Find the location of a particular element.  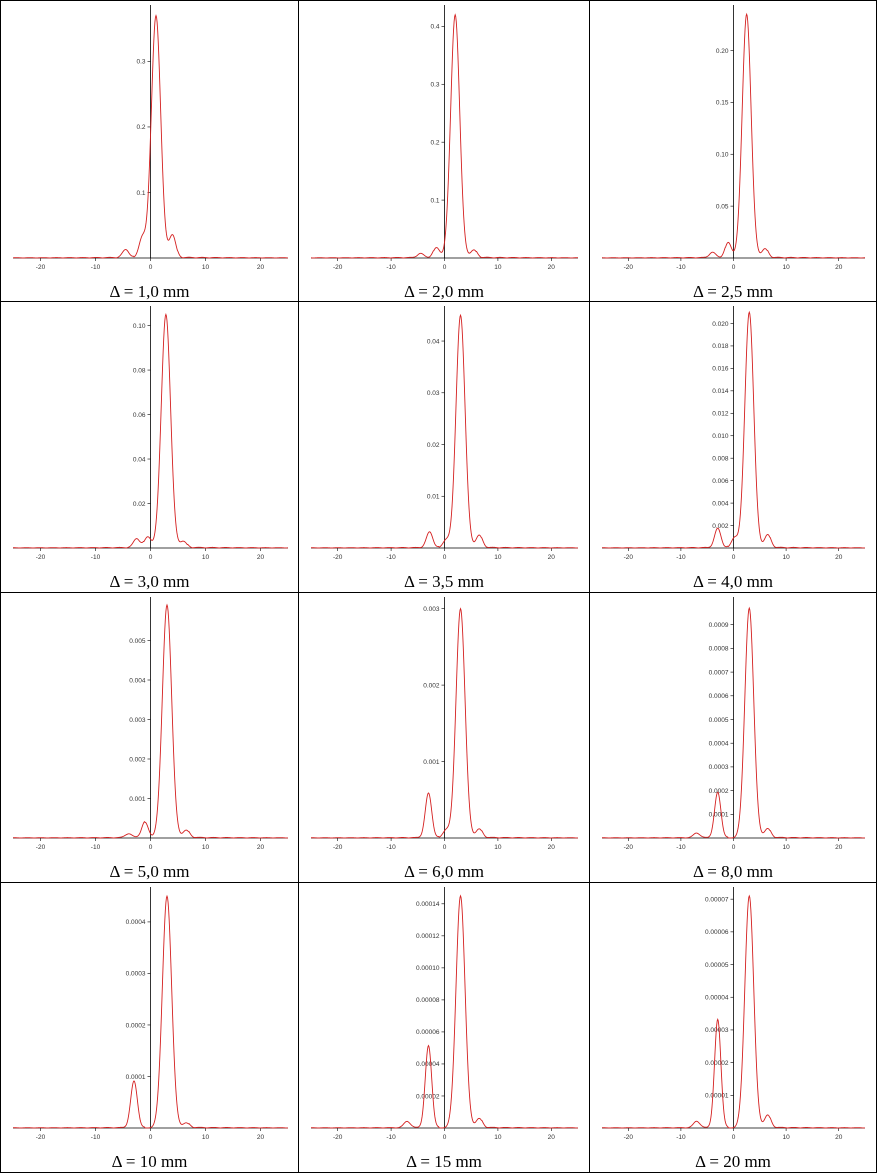

chart-panel: -20 -10 0 10 20 0.01 0.02 0.03 0.04 Δ = 3,5 mm is located at coordinates (444, 447).